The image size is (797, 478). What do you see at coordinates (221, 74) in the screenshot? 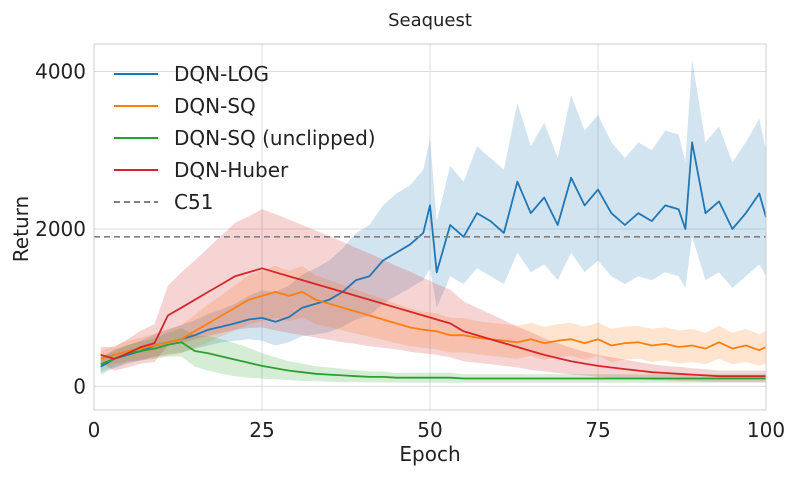
I see `legend-label: DQN-LOG` at bounding box center [221, 74].